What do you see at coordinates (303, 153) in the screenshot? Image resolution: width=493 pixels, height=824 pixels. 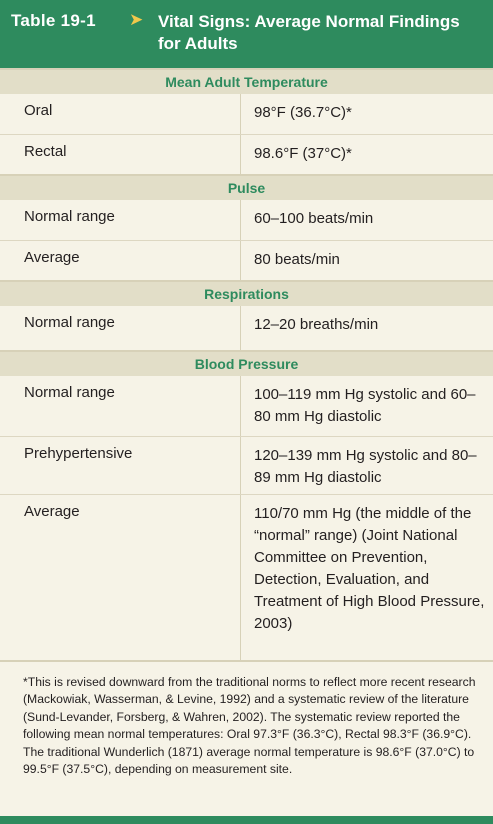 I see `row-value: 98.6°F (37°C)*` at bounding box center [303, 153].